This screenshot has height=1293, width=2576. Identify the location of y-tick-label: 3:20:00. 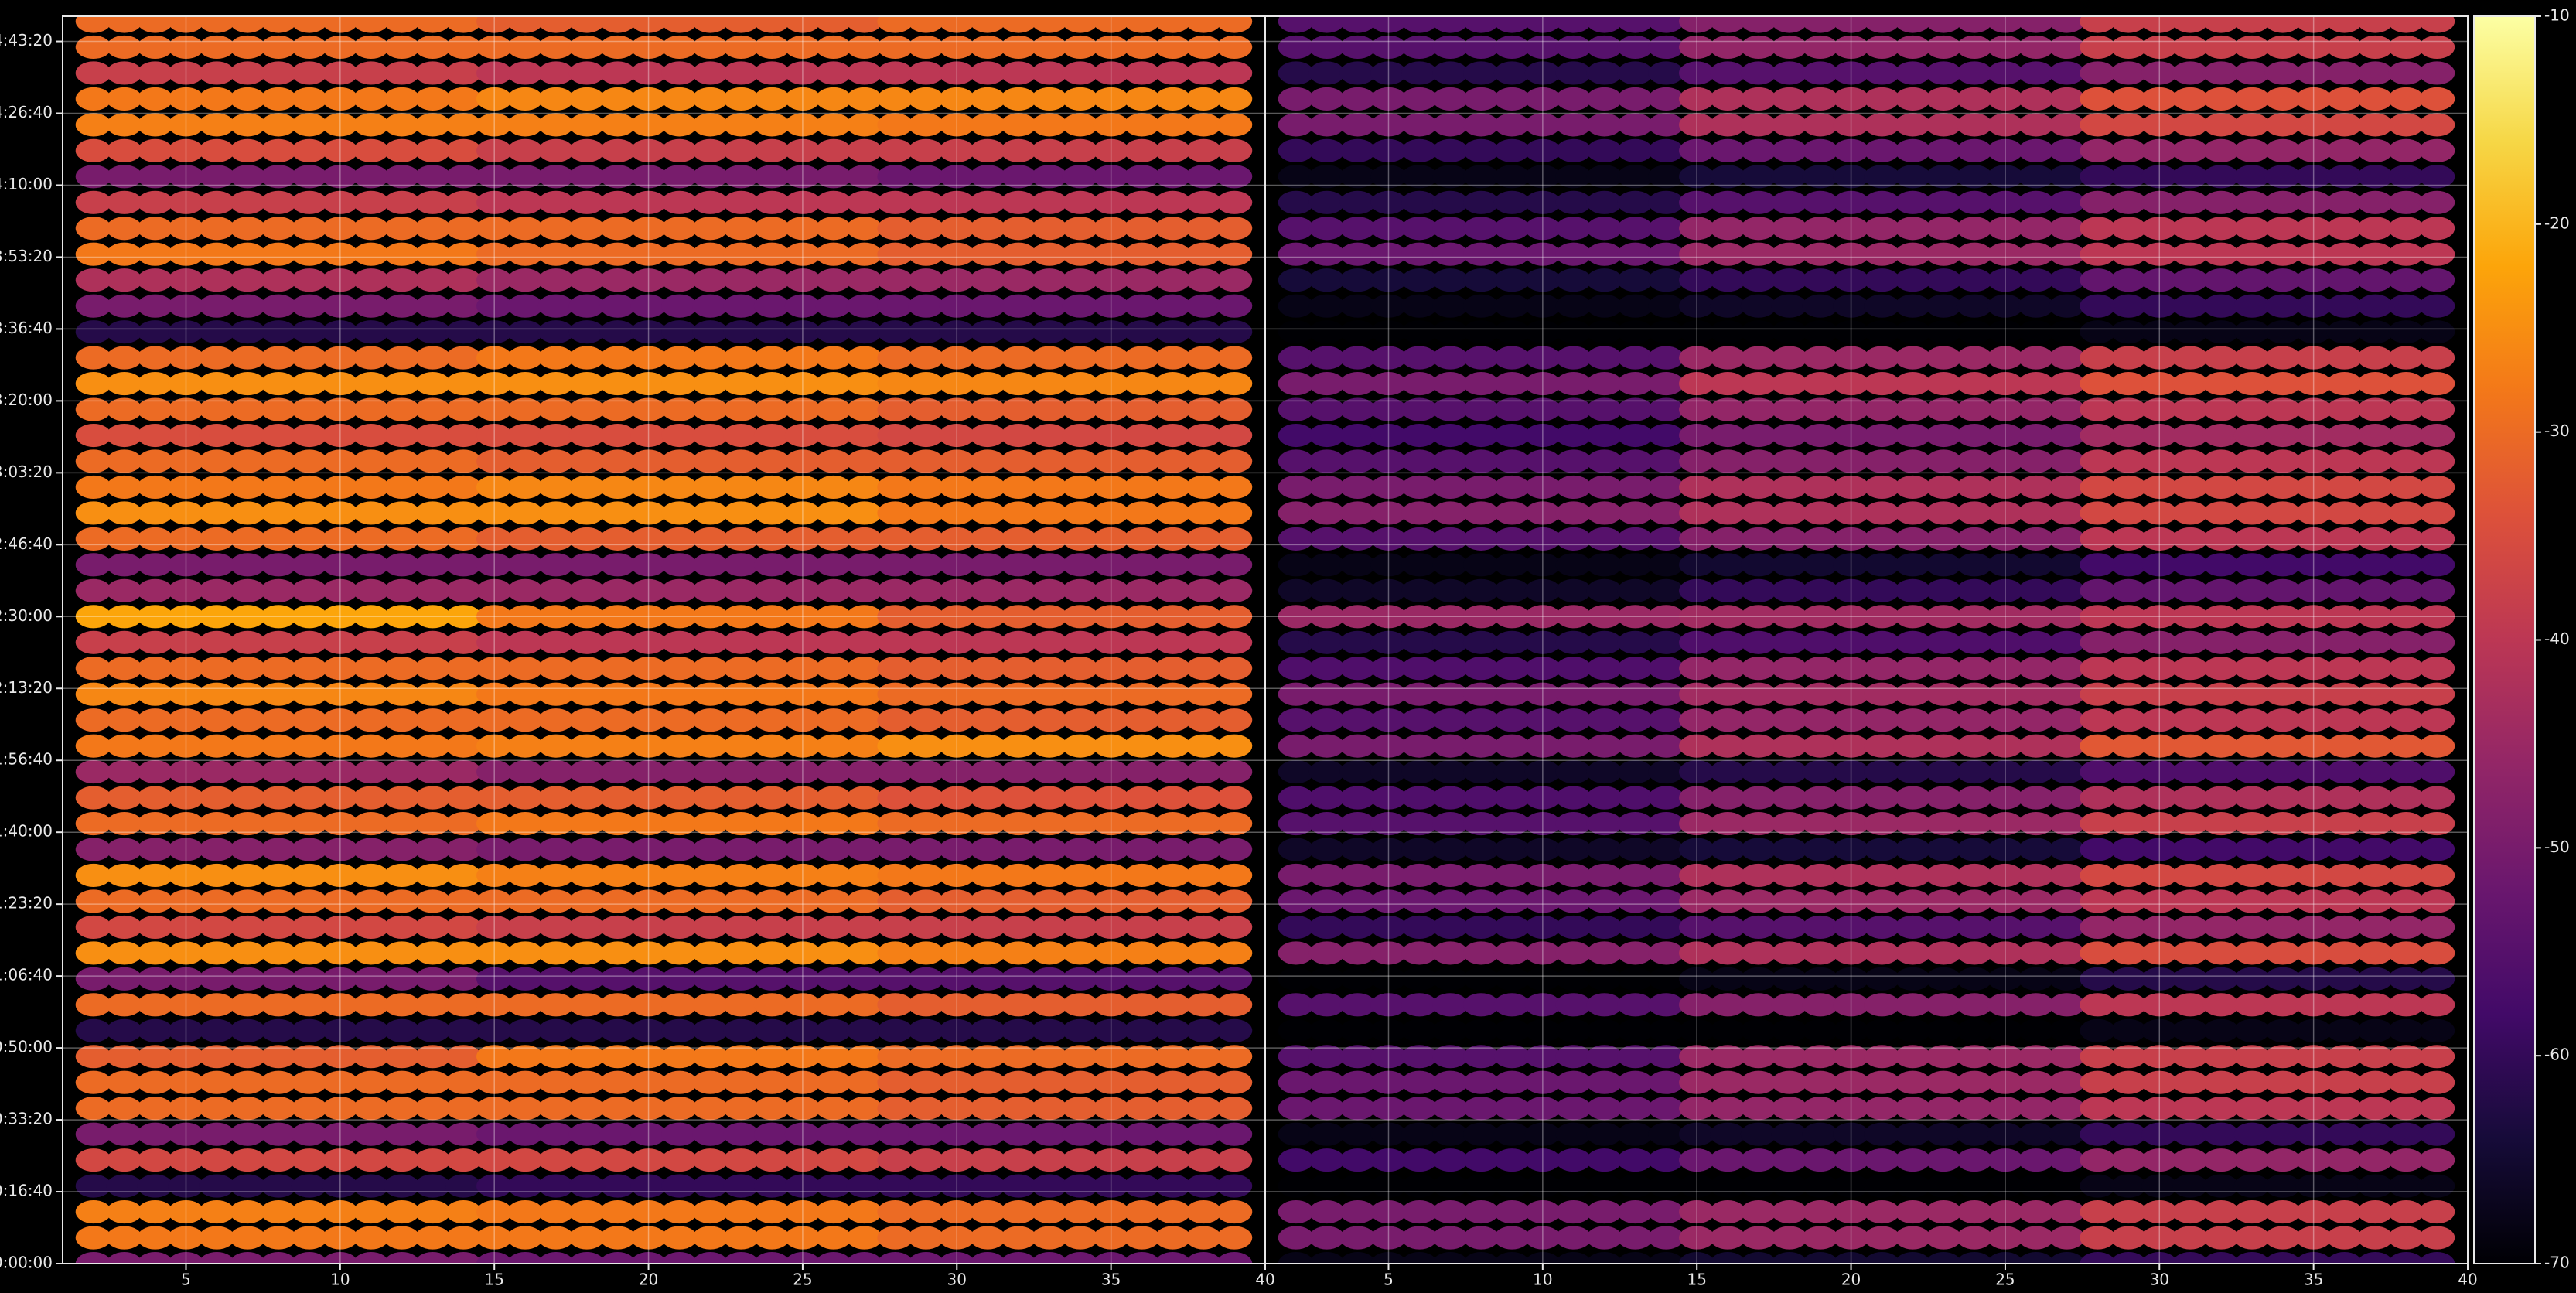
(27, 400).